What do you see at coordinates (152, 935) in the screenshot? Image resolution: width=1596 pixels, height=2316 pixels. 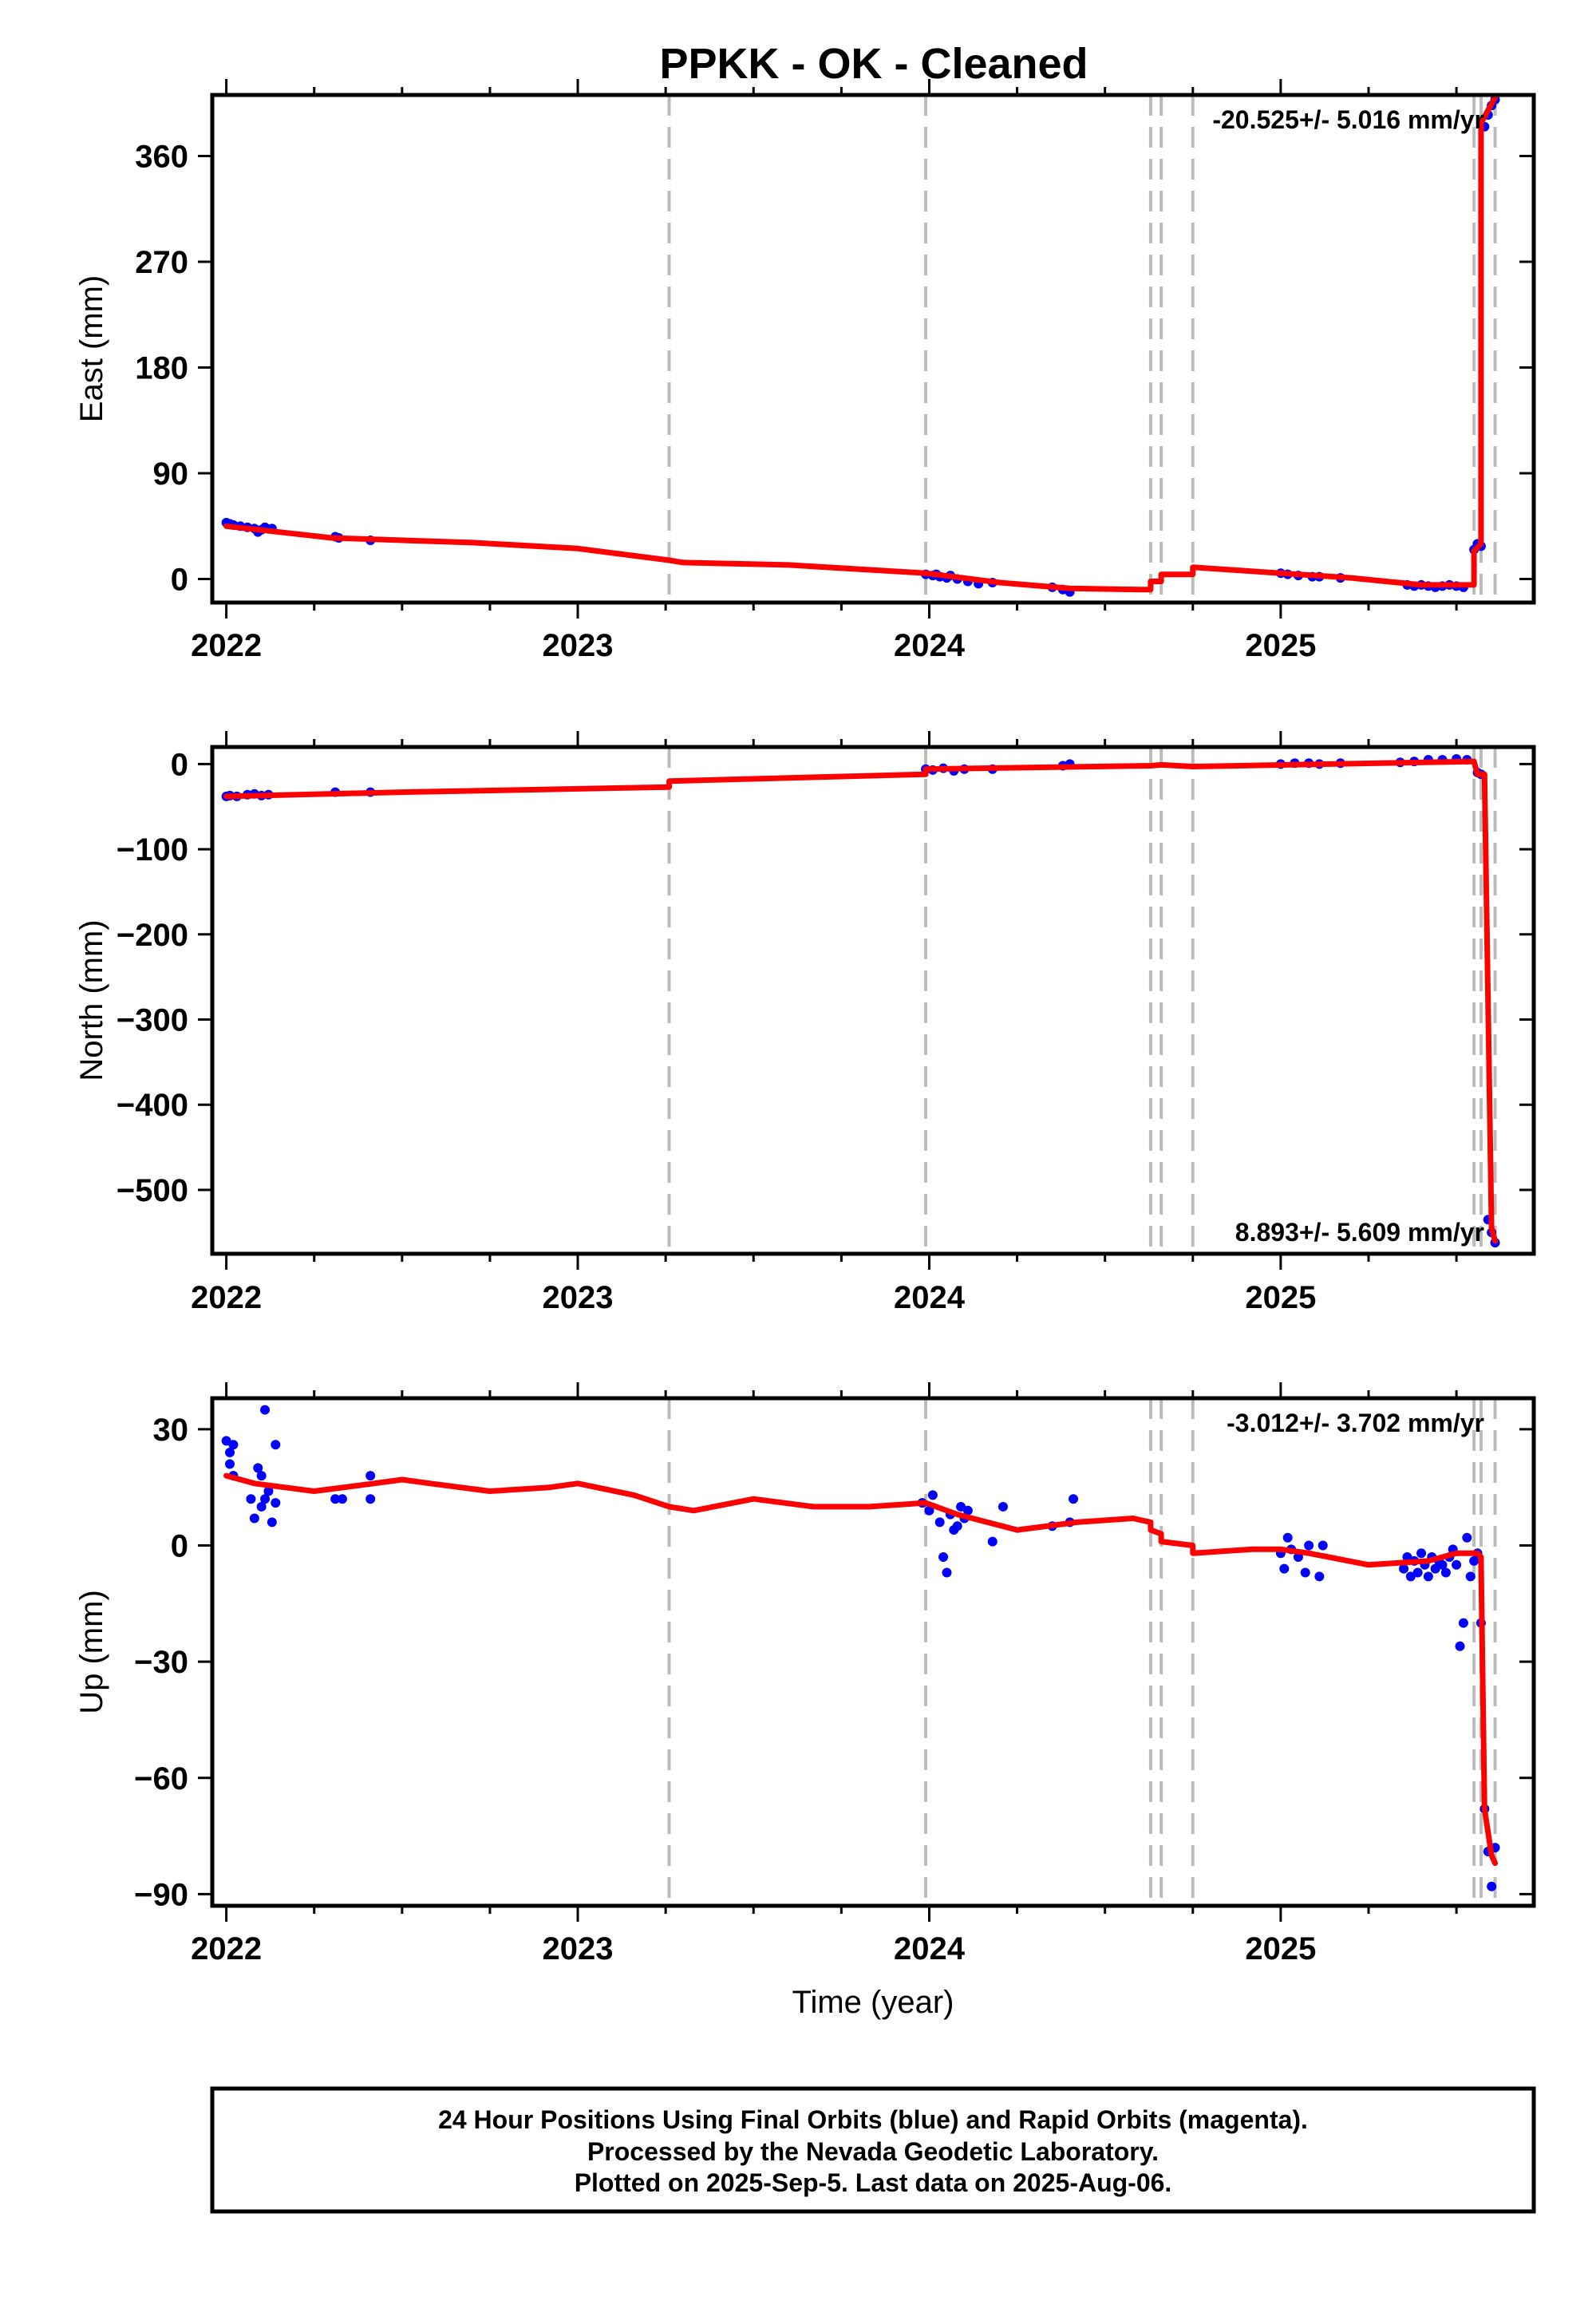 I see `y-tick-label: −200` at bounding box center [152, 935].